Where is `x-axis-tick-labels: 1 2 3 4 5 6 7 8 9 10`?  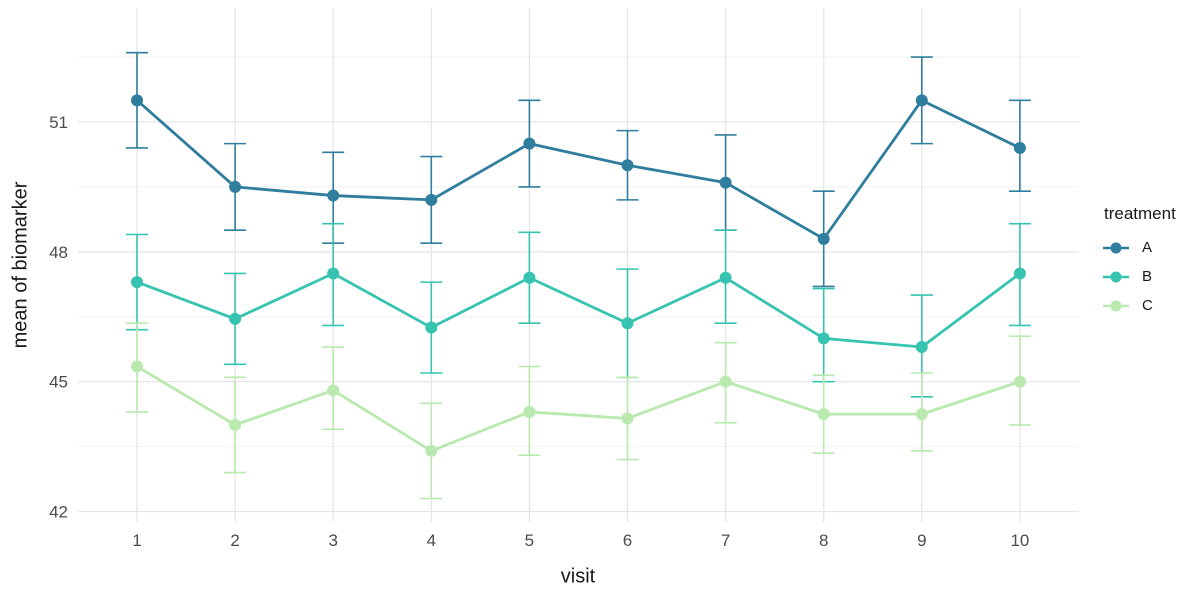
x-axis-tick-labels: 1 2 3 4 5 6 7 8 9 10 is located at coordinates (580, 540).